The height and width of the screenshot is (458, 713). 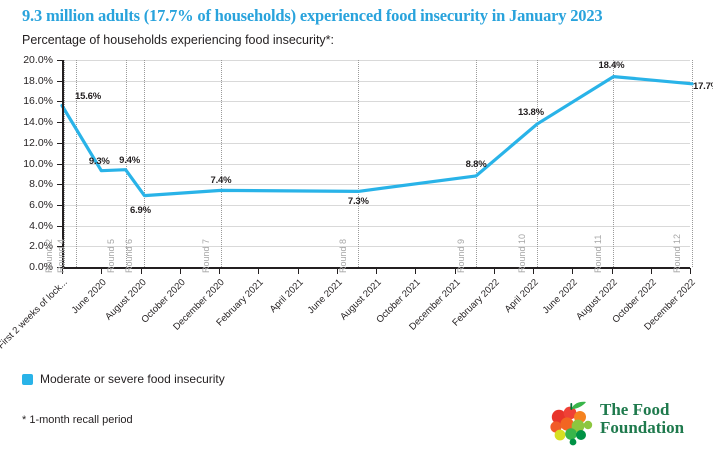 What do you see at coordinates (130, 160) in the screenshot?
I see `data-point-label: 9.4%` at bounding box center [130, 160].